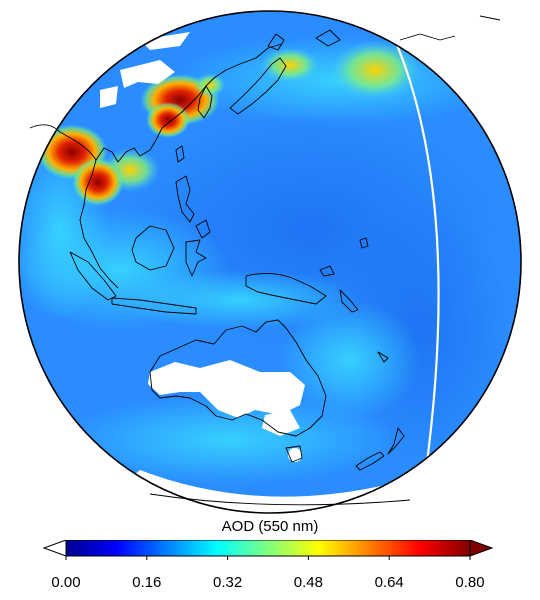 This screenshot has height=600, width=540. Describe the element at coordinates (389, 582) in the screenshot. I see `colorbar-tick-label: 0.64` at that location.